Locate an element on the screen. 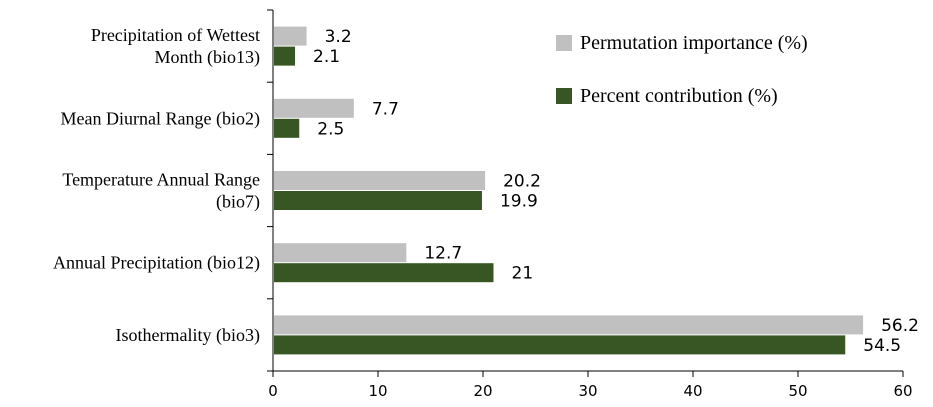 The height and width of the screenshot is (407, 933). value-label-contribution-1: 2.5 is located at coordinates (330, 129).